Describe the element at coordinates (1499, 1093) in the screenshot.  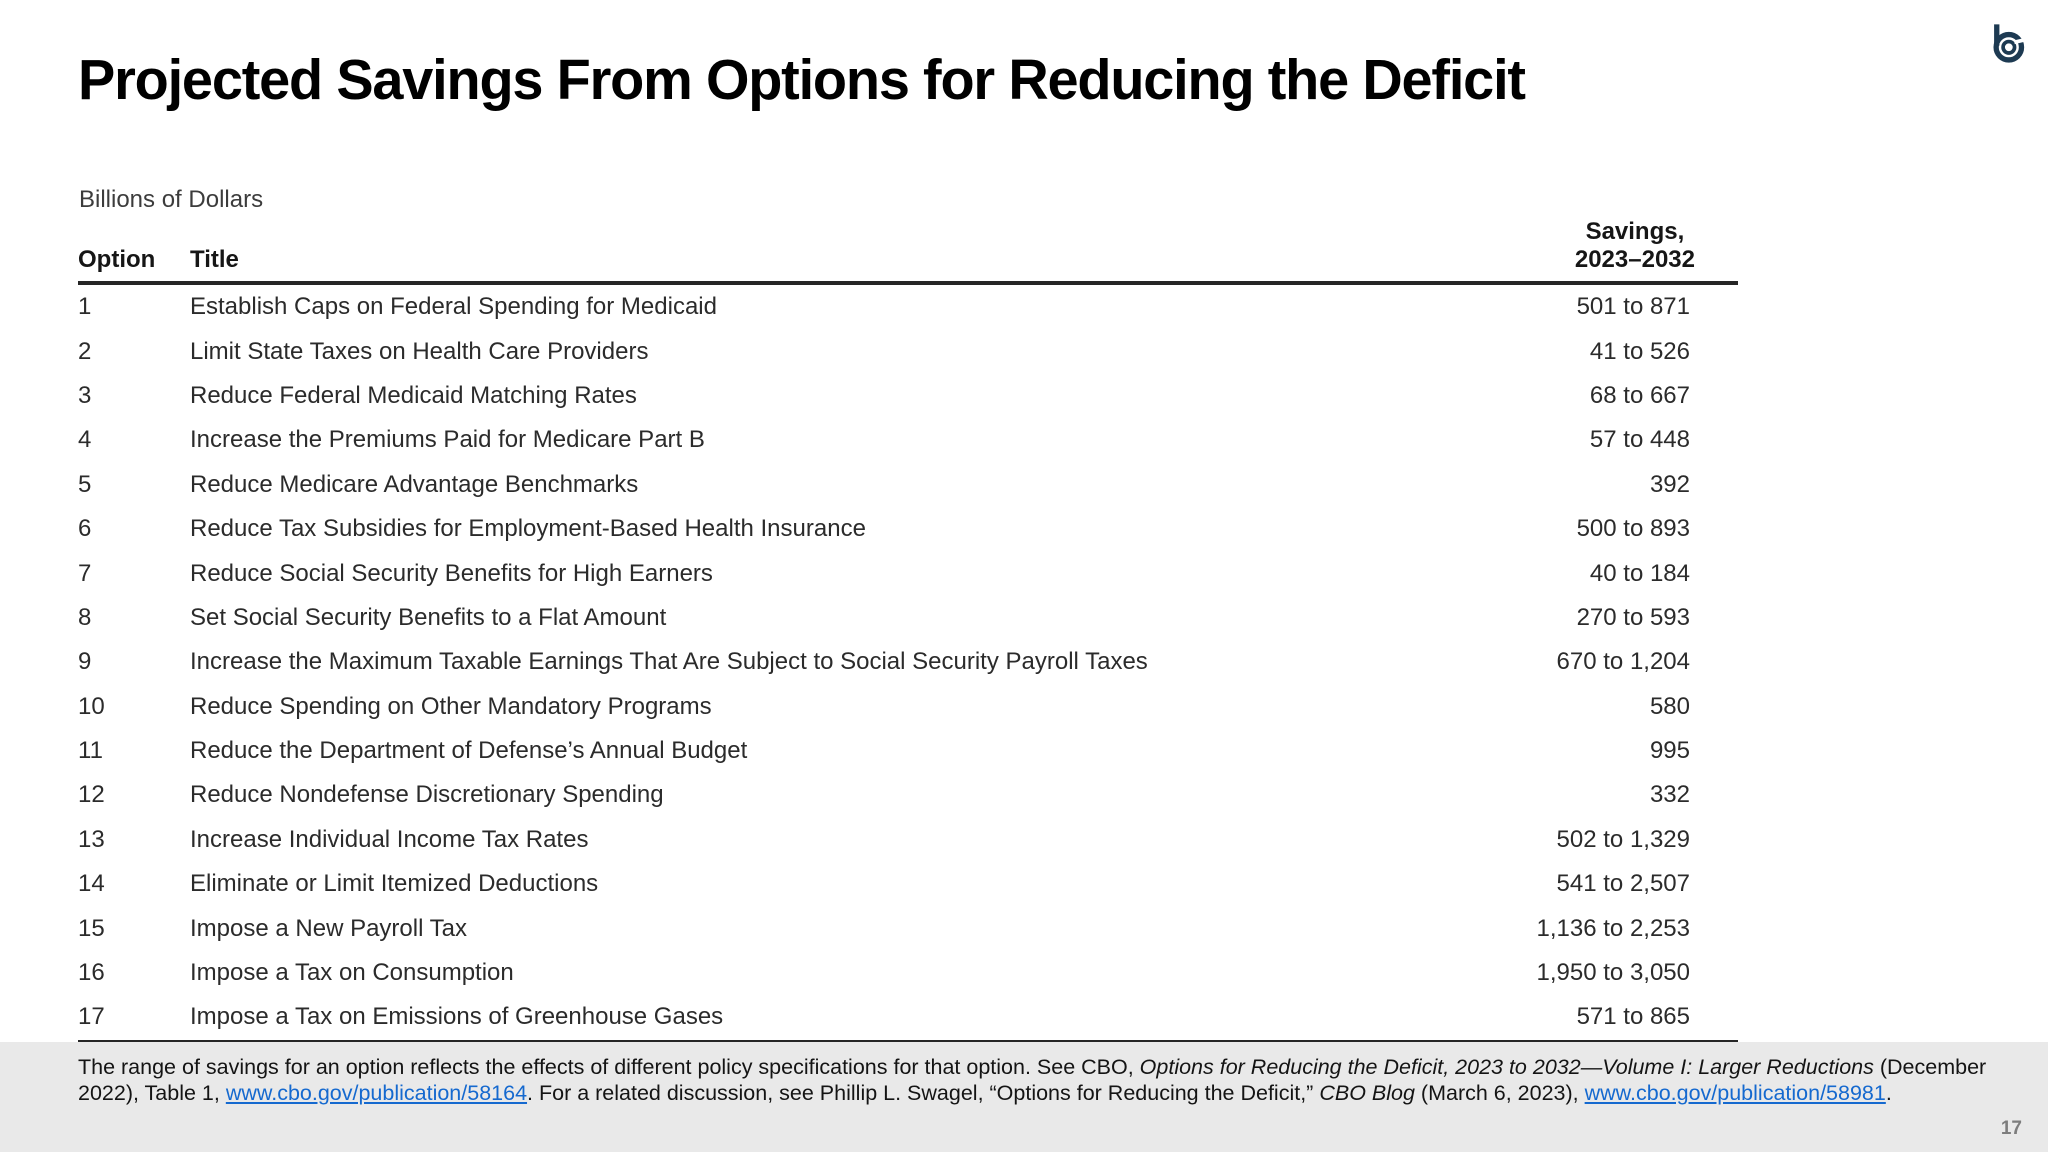
I see `footnote-text: (March 6, 2023),` at that location.